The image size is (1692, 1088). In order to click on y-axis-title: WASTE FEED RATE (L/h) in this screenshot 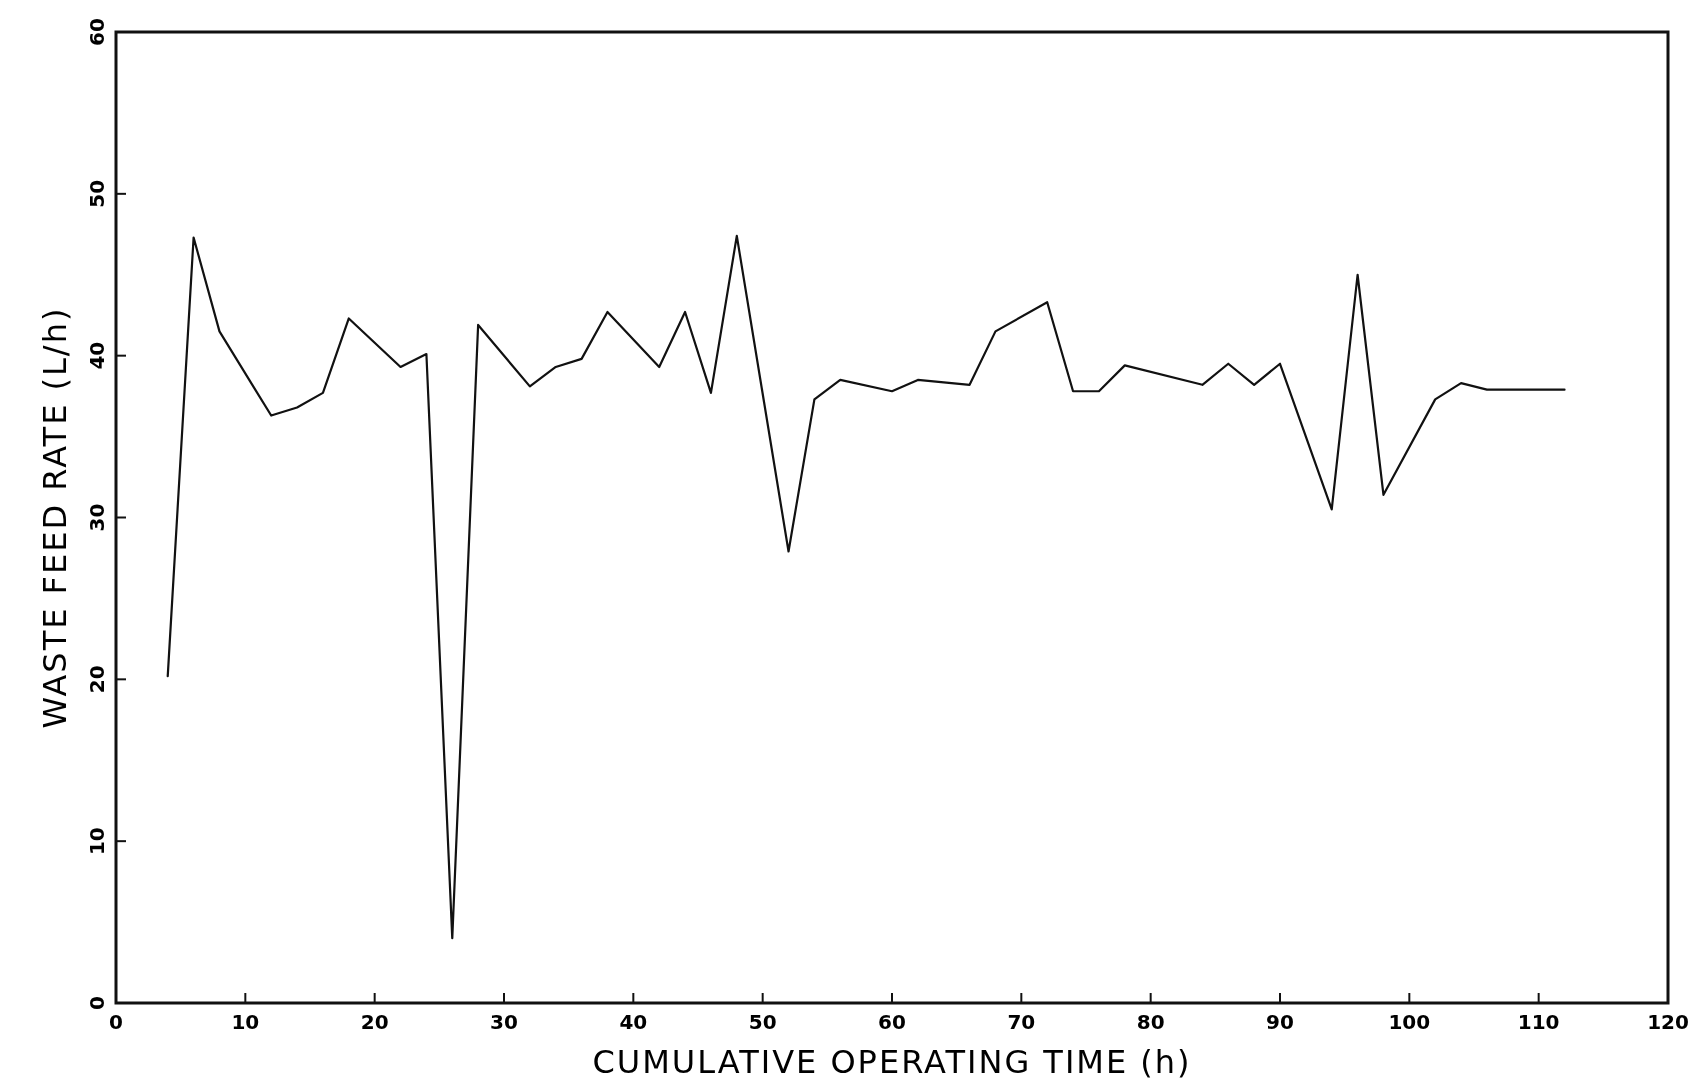, I will do `click(55, 517)`.